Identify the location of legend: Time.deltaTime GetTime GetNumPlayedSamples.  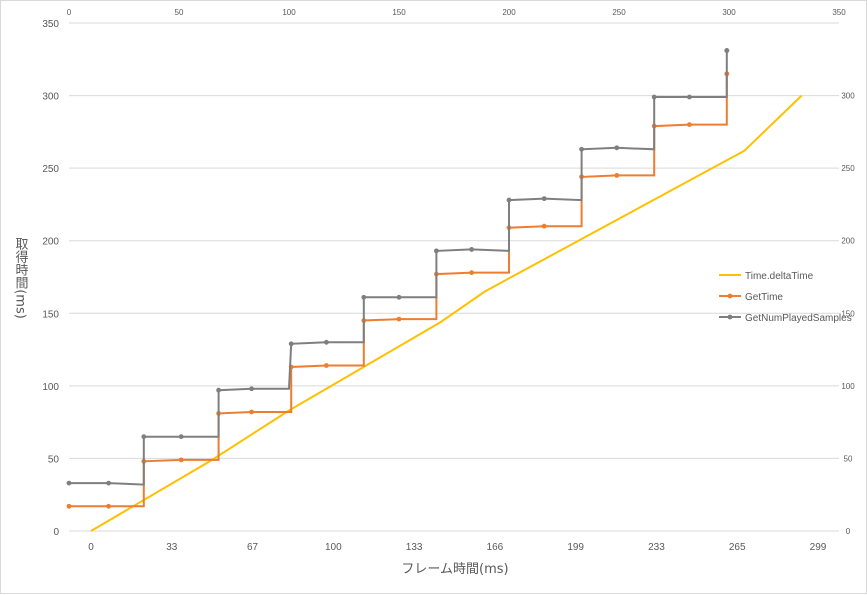
(785, 297).